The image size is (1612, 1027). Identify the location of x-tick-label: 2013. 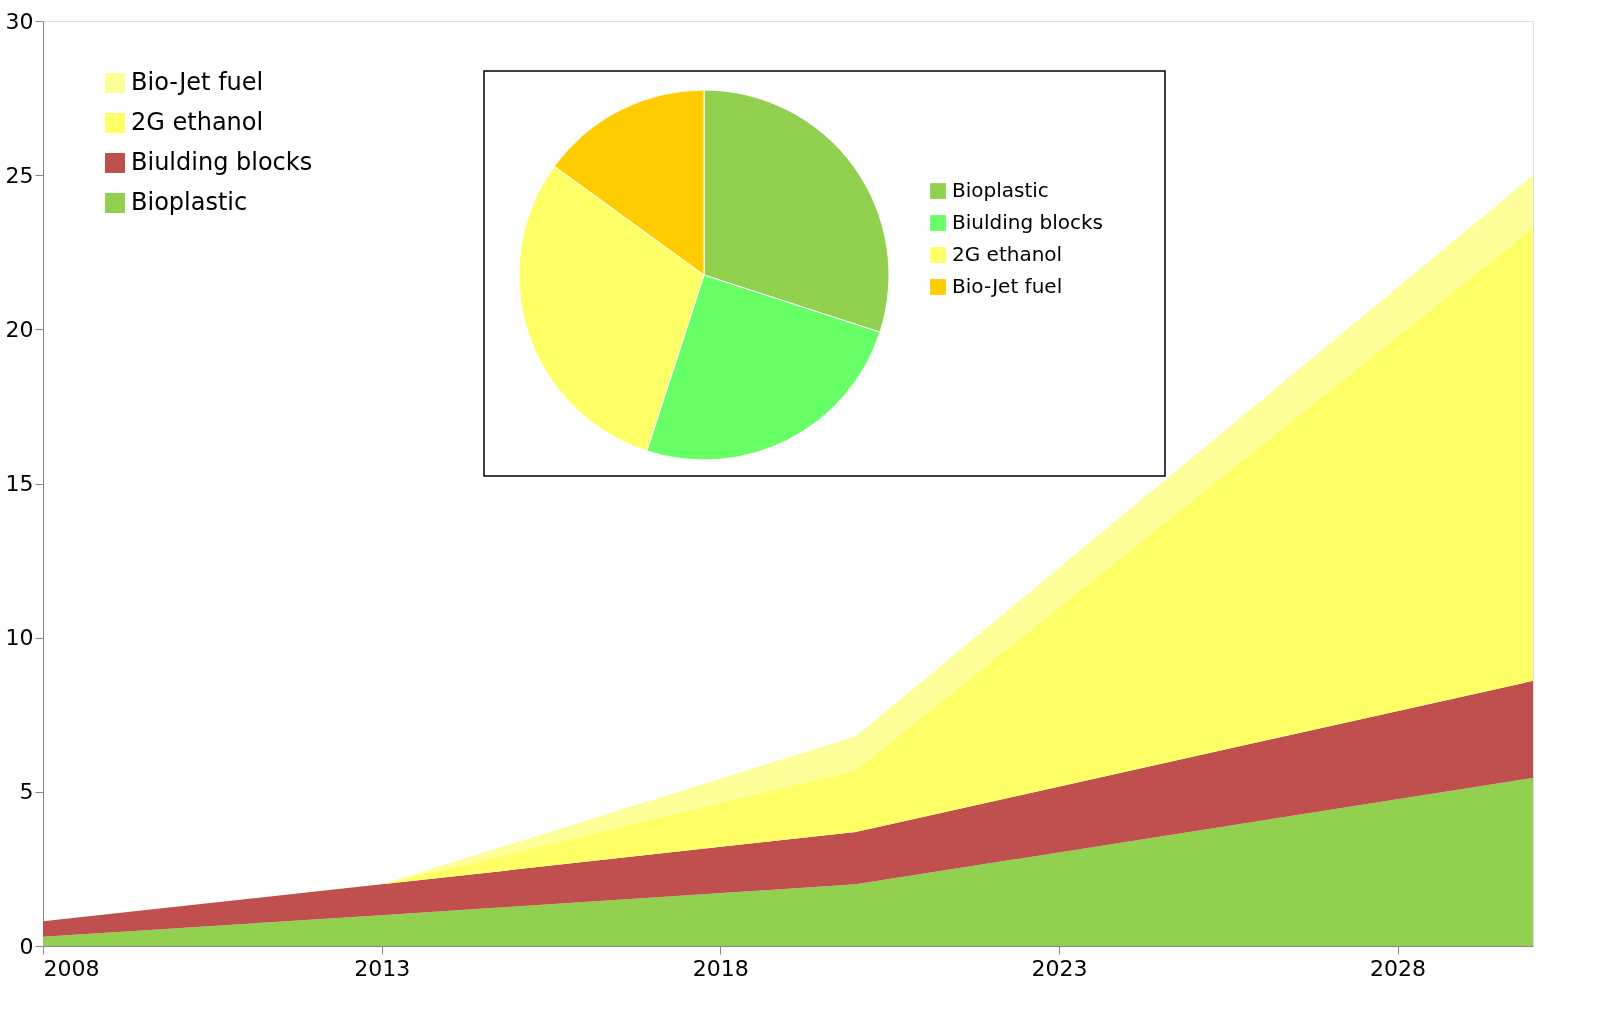
(382, 968).